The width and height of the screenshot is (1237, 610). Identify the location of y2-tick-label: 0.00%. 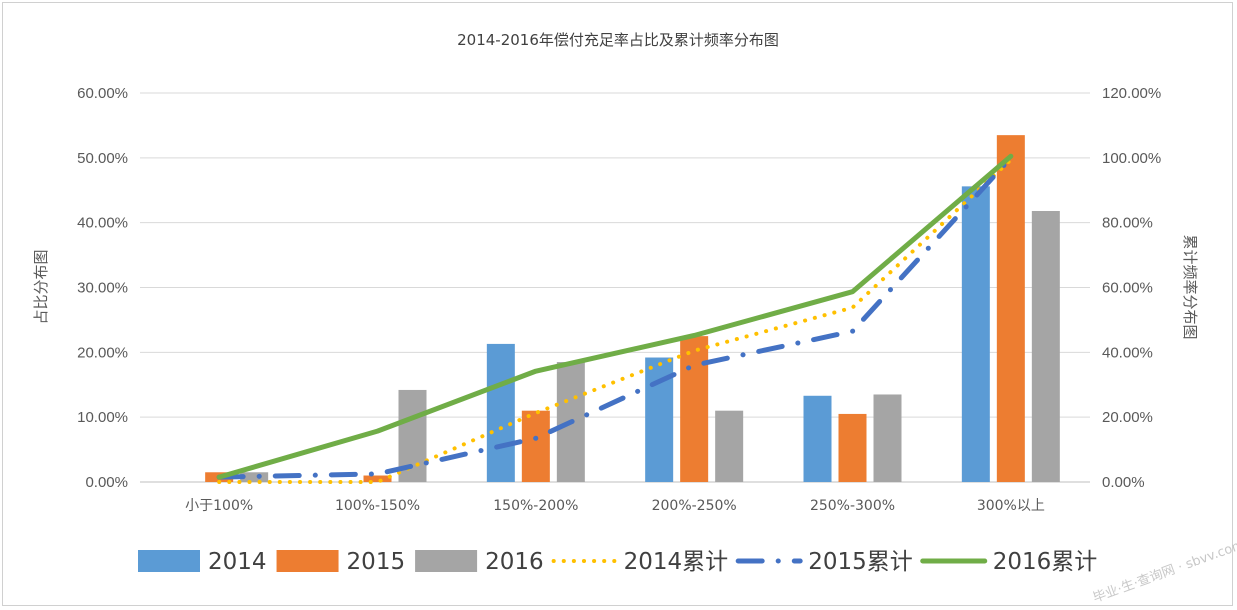
(1123, 482).